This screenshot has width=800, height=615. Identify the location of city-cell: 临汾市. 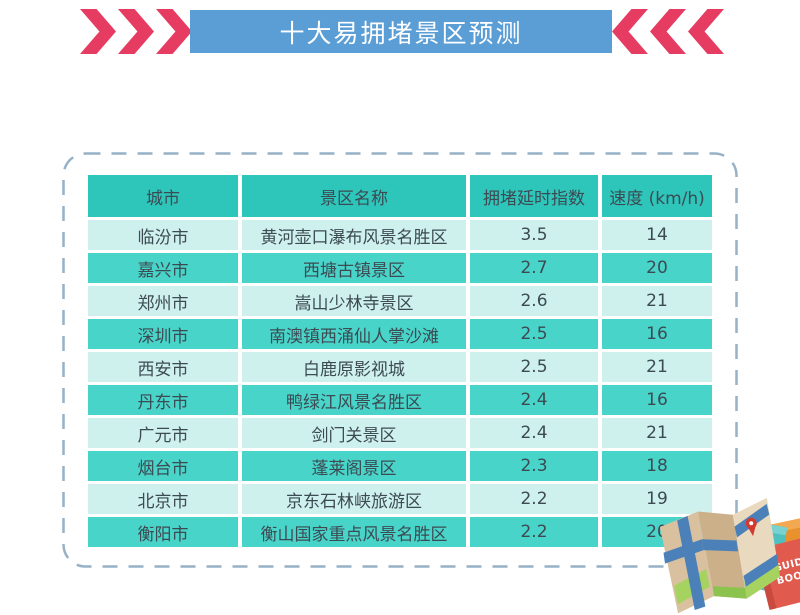
(163, 235).